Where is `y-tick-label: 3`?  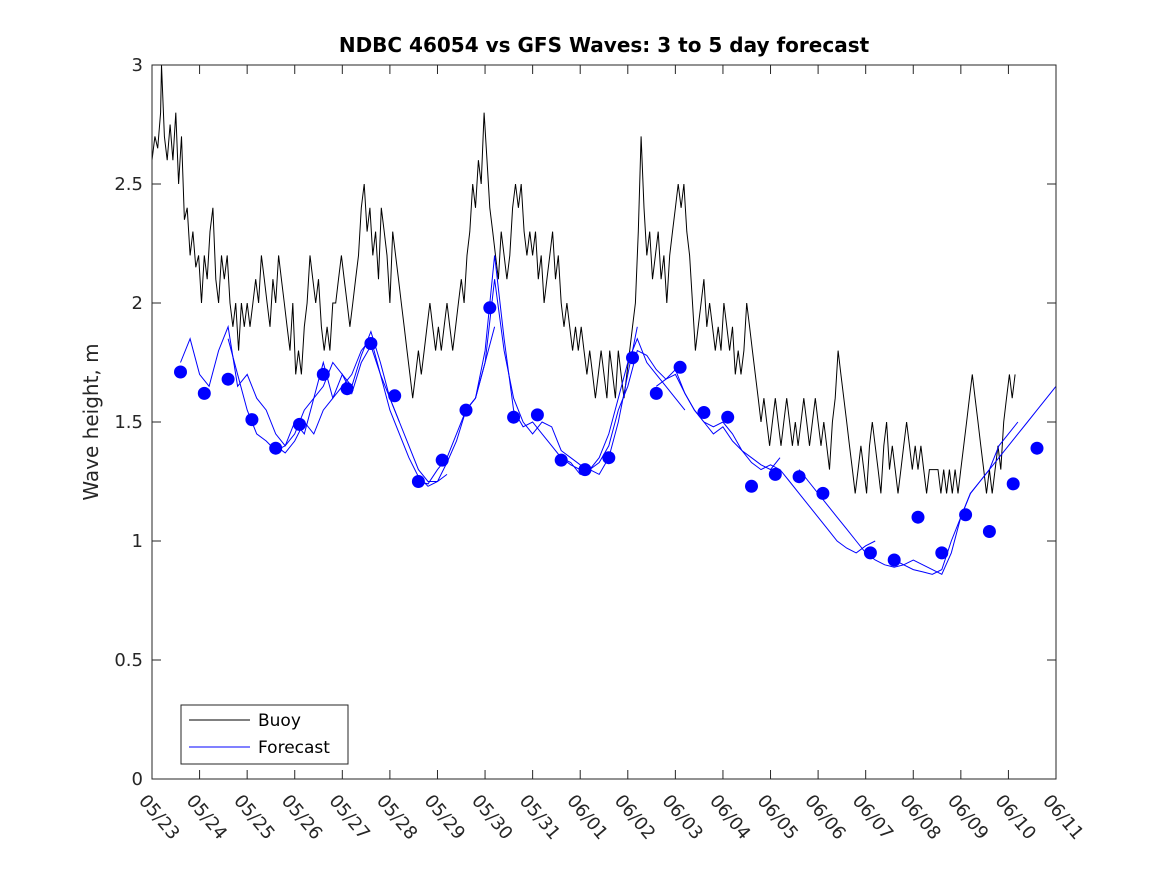
y-tick-label: 3 is located at coordinates (137, 65).